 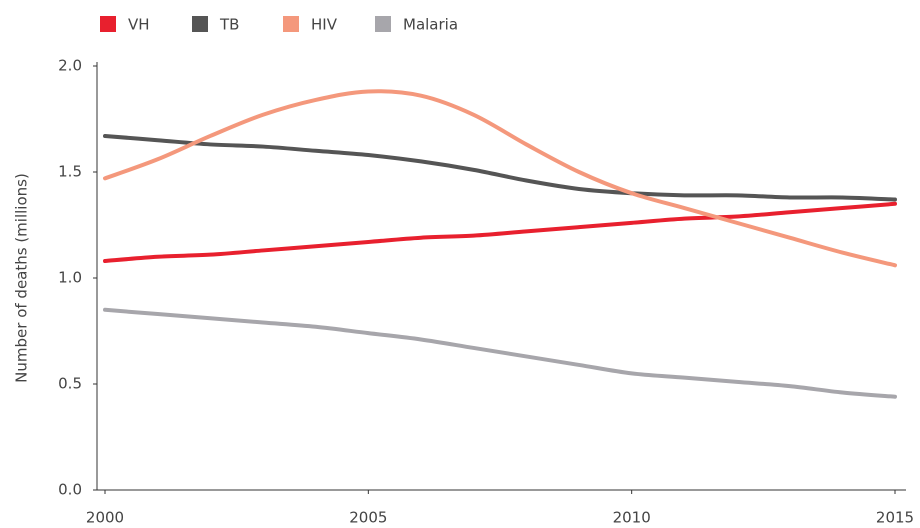 I want to click on y-tick-label: 1.0, so click(x=70, y=278).